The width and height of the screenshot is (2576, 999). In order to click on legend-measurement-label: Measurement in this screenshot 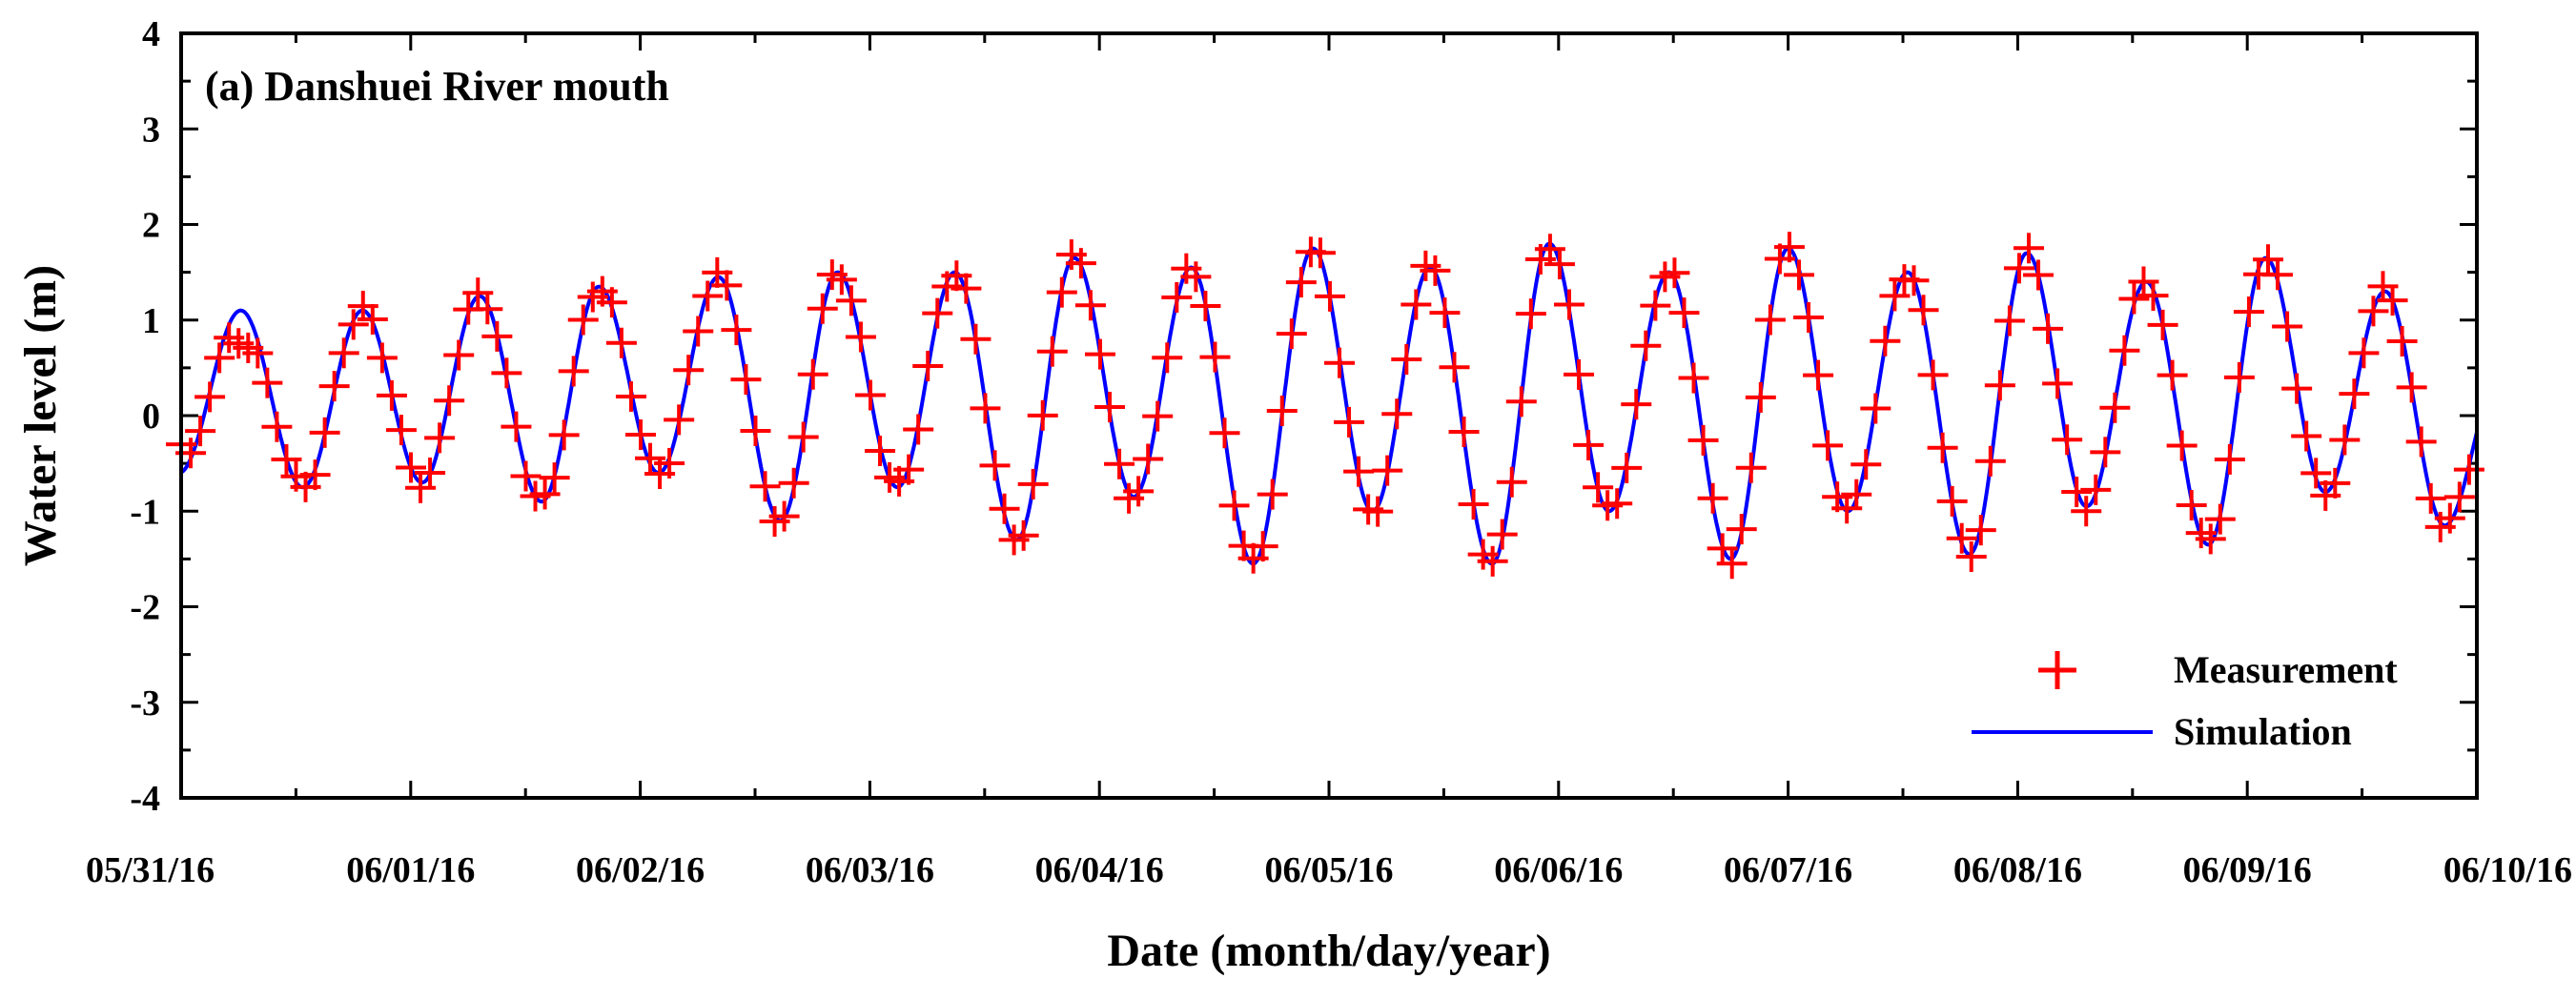, I will do `click(2286, 669)`.